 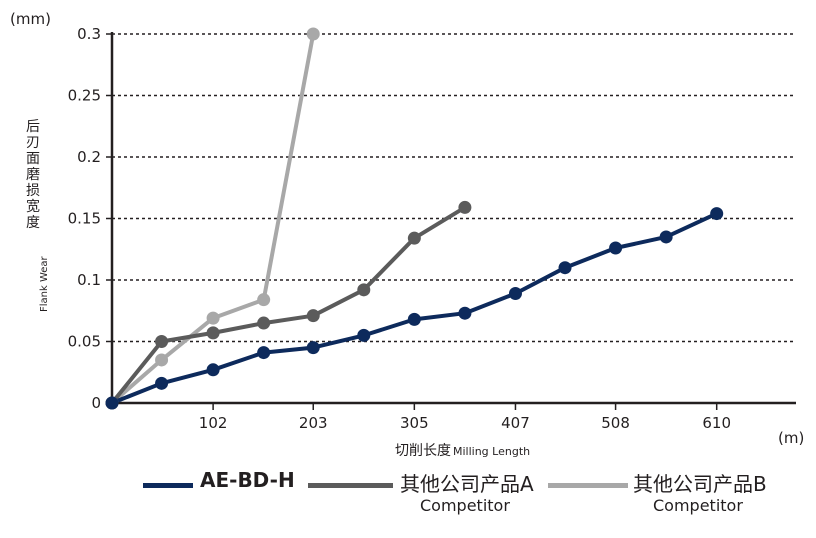 I want to click on y-axis-label-char: 面, so click(x=33, y=159).